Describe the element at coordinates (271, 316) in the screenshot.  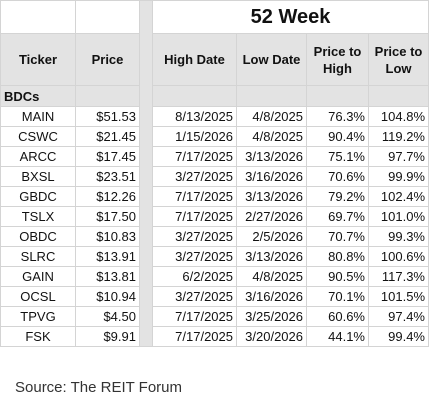
I see `cell-low-date: 3/25/2026` at that location.